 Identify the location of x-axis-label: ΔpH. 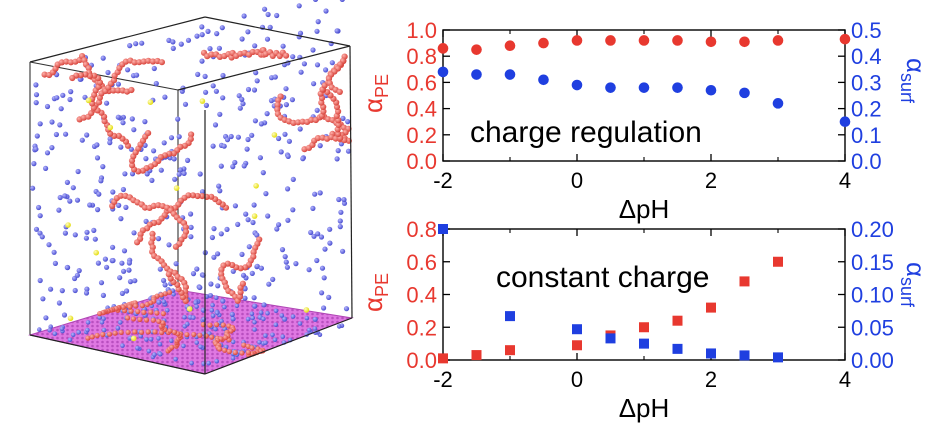
(644, 408).